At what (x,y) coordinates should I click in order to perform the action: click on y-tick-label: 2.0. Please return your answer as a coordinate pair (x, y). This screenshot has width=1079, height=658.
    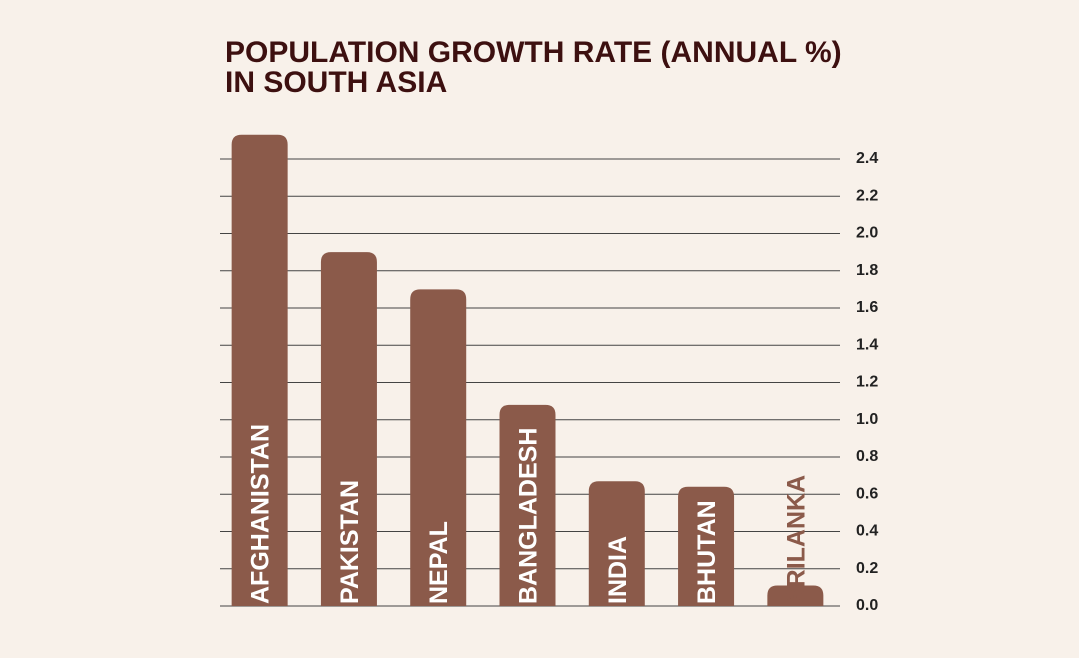
    Looking at the image, I should click on (867, 233).